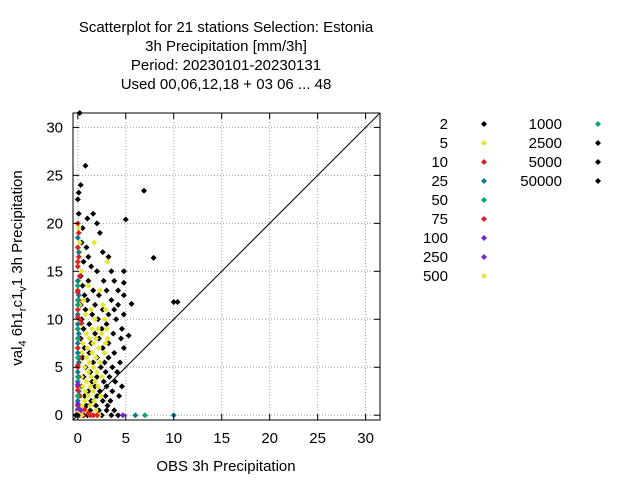 The image size is (640, 480). Describe the element at coordinates (317, 438) in the screenshot. I see `x-tick-label: 25` at that location.